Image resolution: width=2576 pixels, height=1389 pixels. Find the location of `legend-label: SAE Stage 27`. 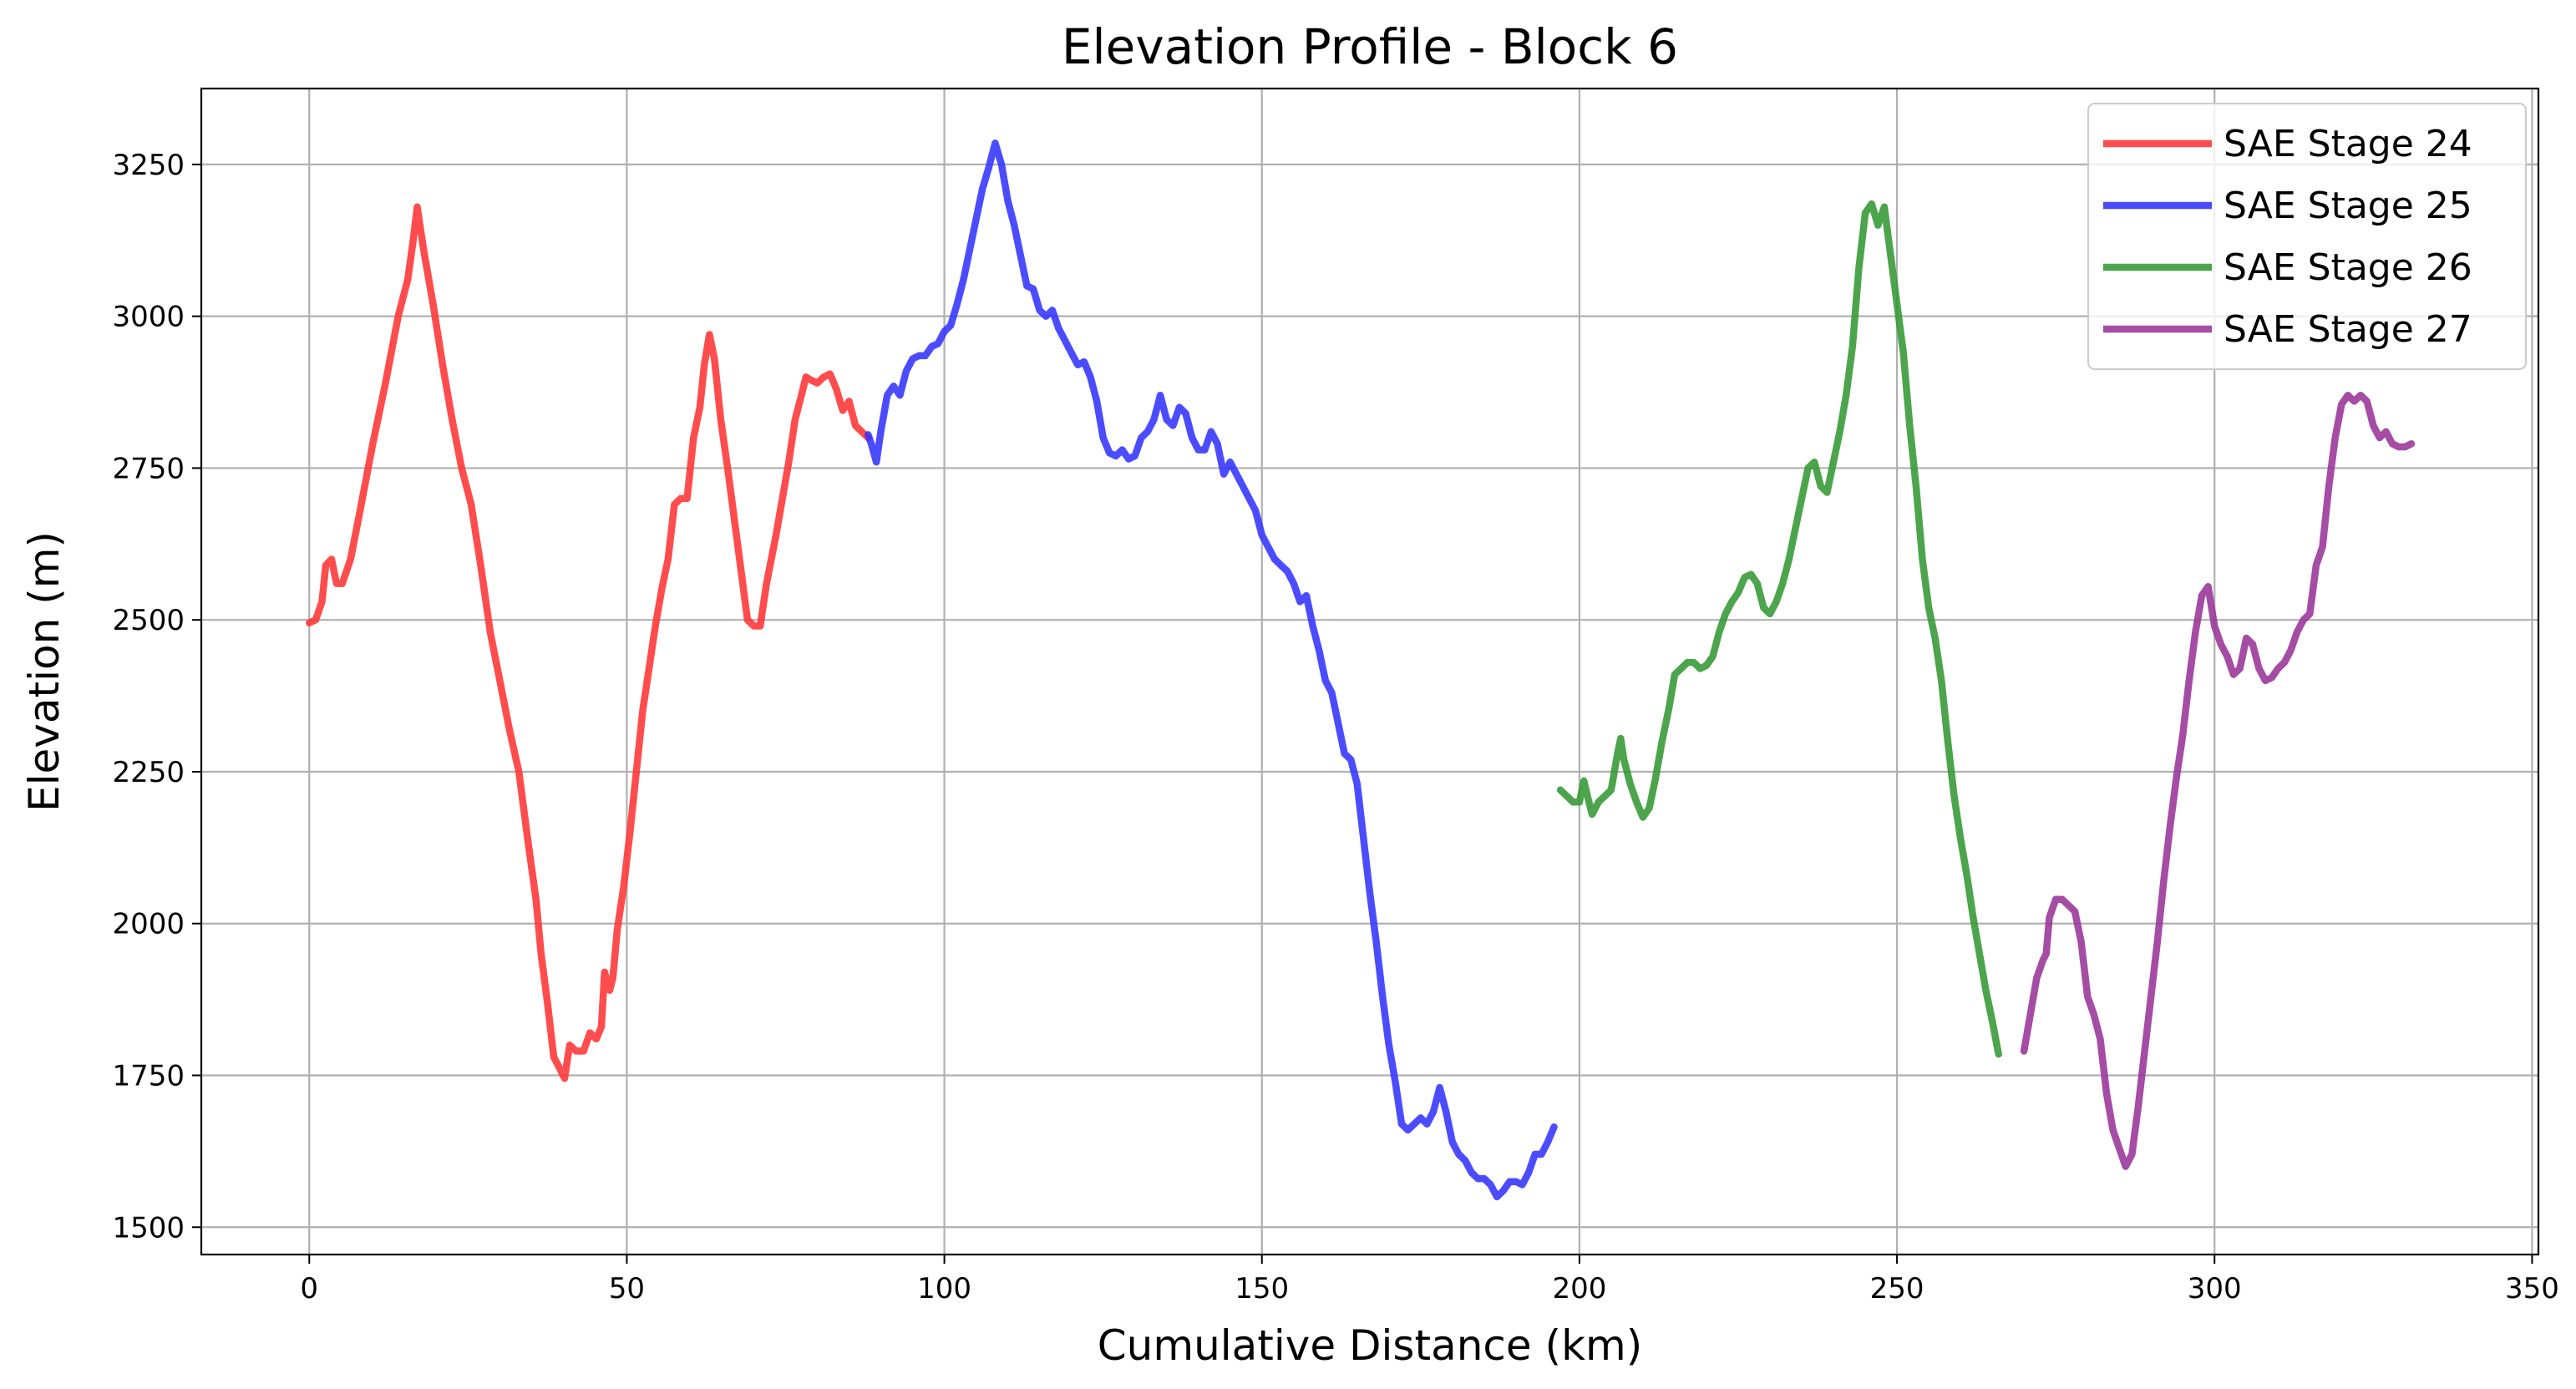

legend-label: SAE Stage 27 is located at coordinates (2348, 329).